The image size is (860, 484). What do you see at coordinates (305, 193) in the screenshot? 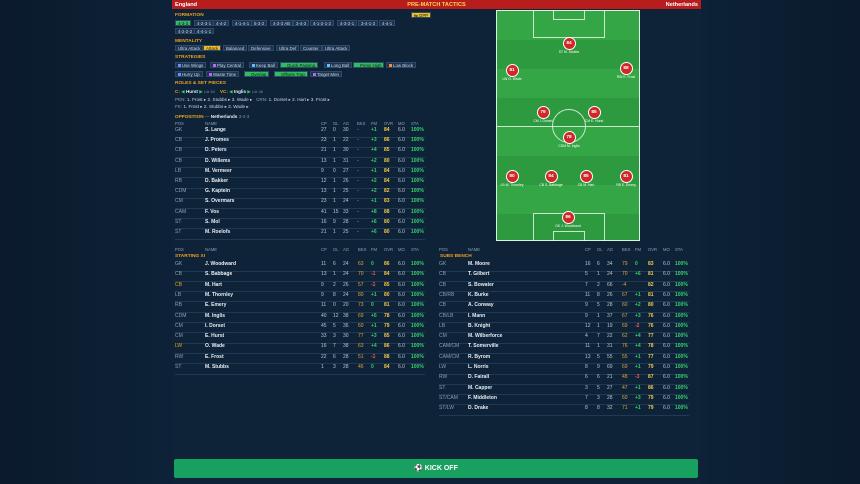
I see `player-row: CDM G. Kaptein 13 1 25 - +2 82 6.0 100%` at bounding box center [305, 193].